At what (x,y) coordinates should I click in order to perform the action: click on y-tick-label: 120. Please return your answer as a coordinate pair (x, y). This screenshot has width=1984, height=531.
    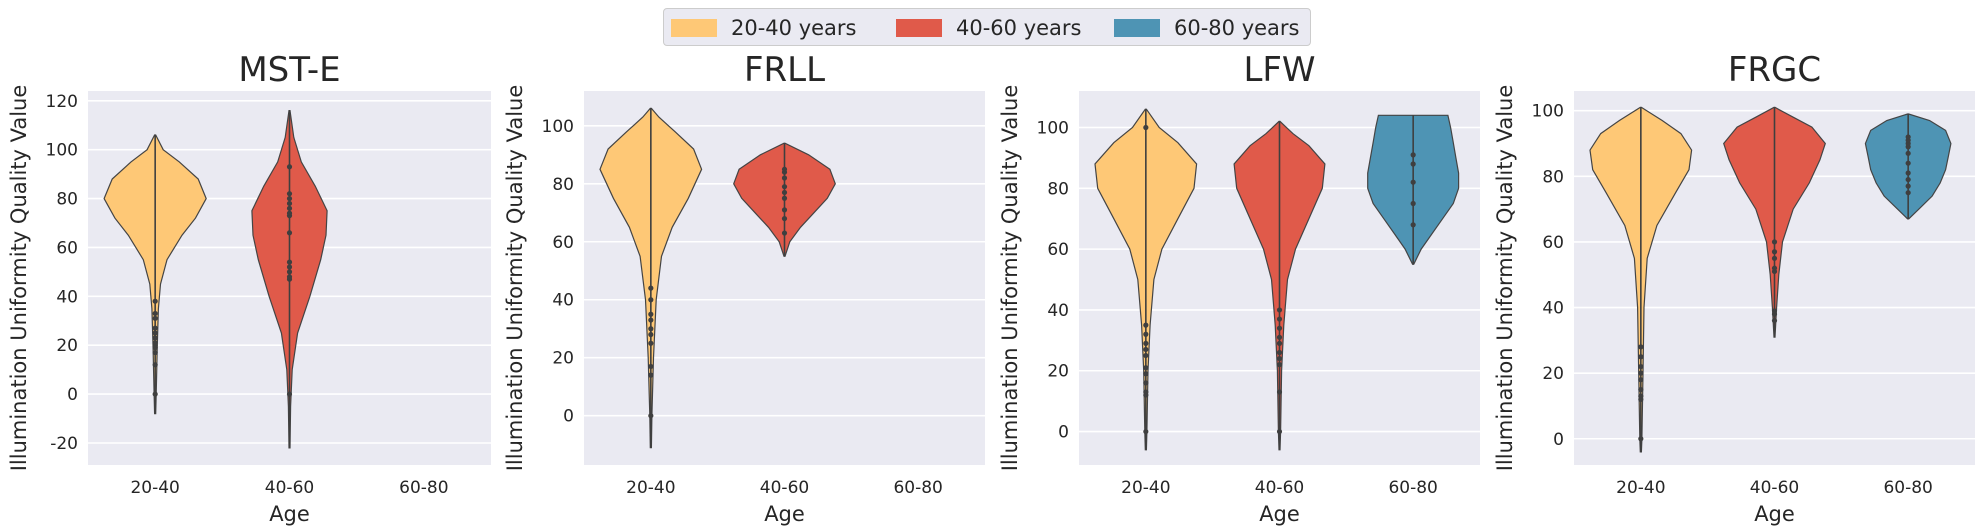
    Looking at the image, I should click on (62, 102).